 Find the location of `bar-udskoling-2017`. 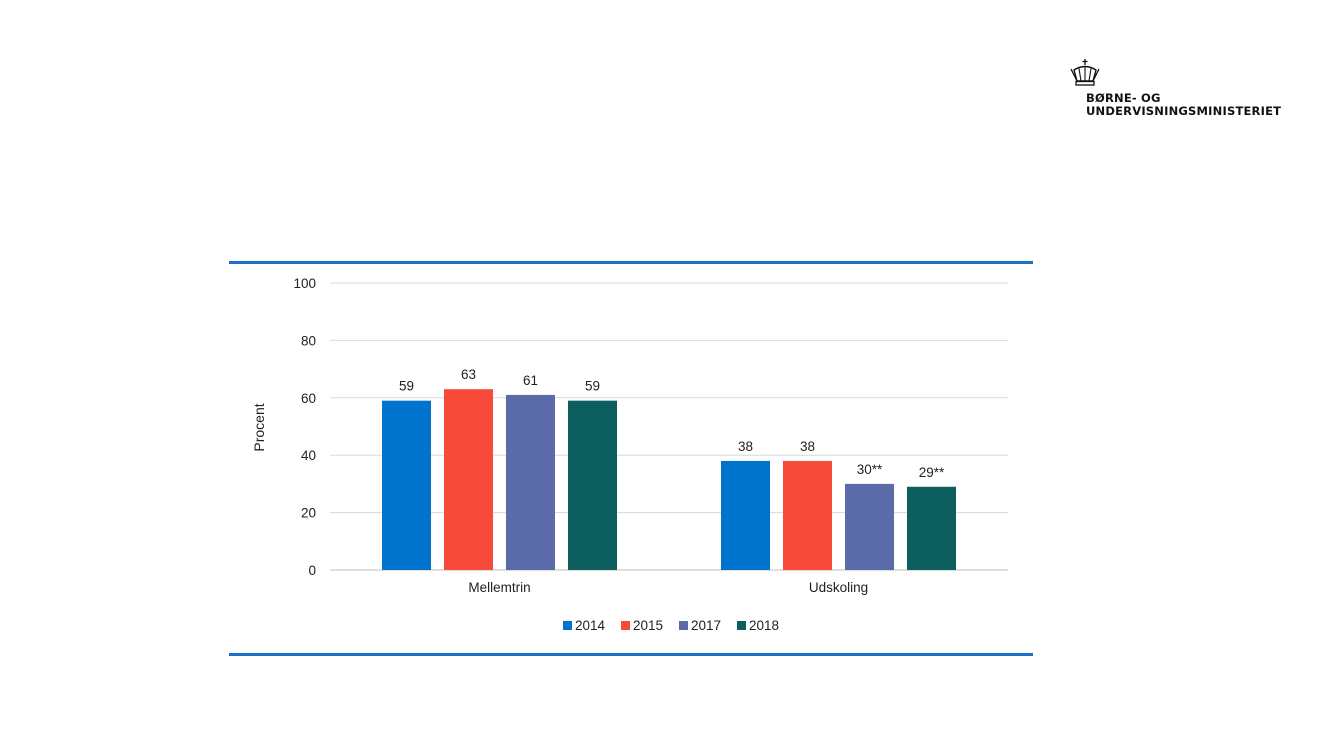

bar-udskoling-2017 is located at coordinates (869, 526).